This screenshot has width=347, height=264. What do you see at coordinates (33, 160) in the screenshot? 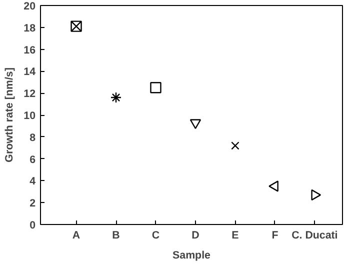
I see `y-tick-label: 6` at bounding box center [33, 160].